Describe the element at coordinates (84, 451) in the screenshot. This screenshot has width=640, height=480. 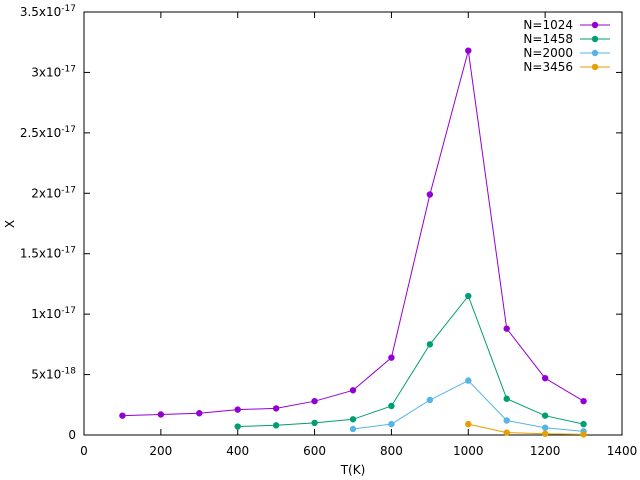
I see `x-tick-label: 0` at that location.